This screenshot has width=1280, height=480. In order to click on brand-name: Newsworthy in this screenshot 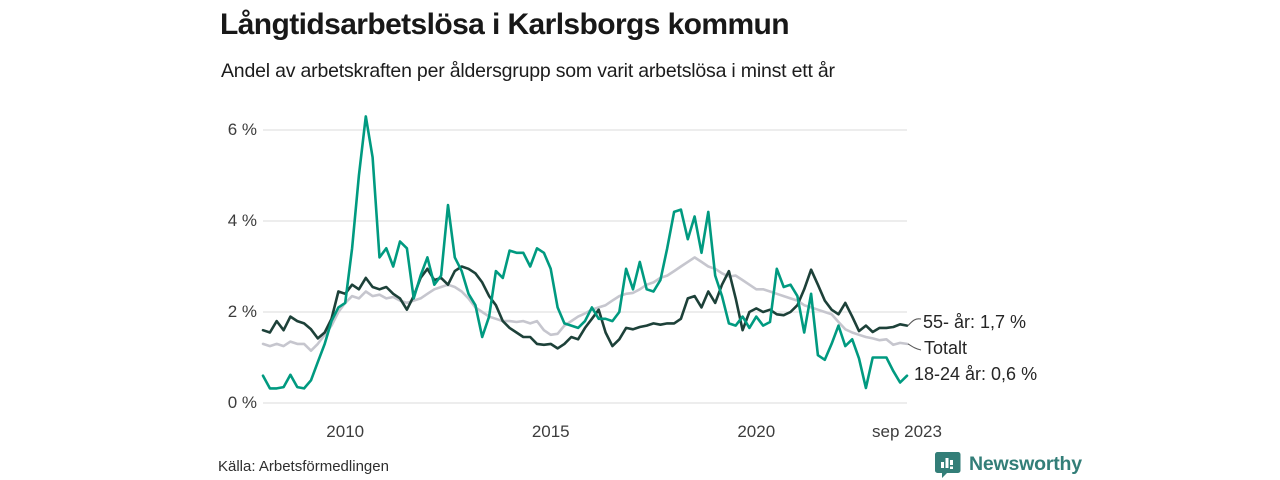, I will do `click(1025, 464)`.